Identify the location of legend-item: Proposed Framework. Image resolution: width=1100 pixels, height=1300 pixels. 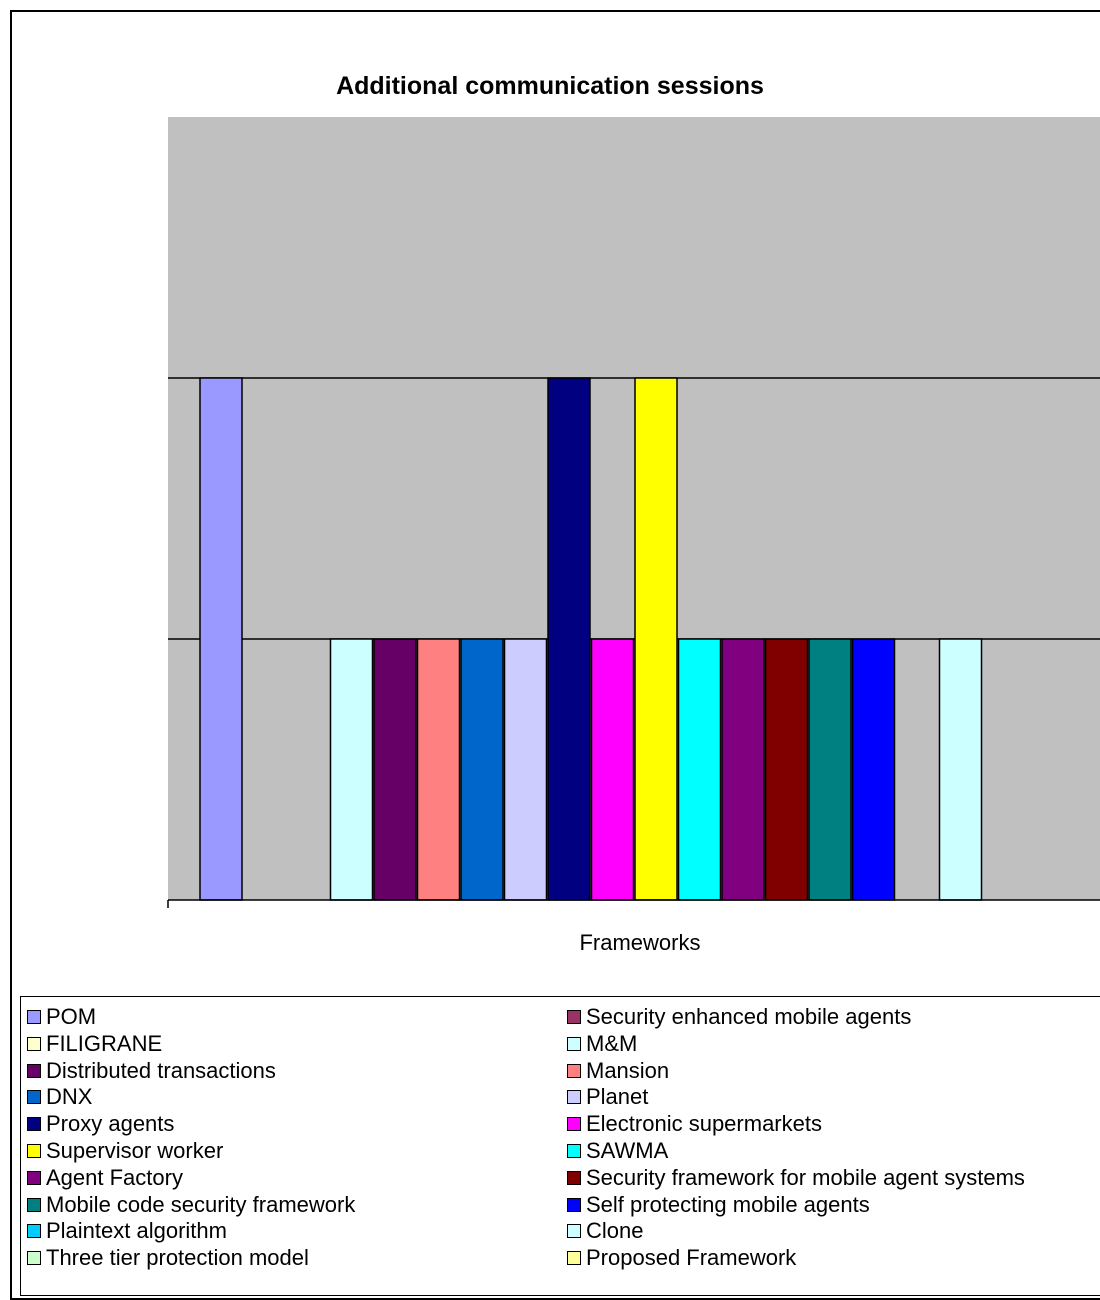
(681, 1258).